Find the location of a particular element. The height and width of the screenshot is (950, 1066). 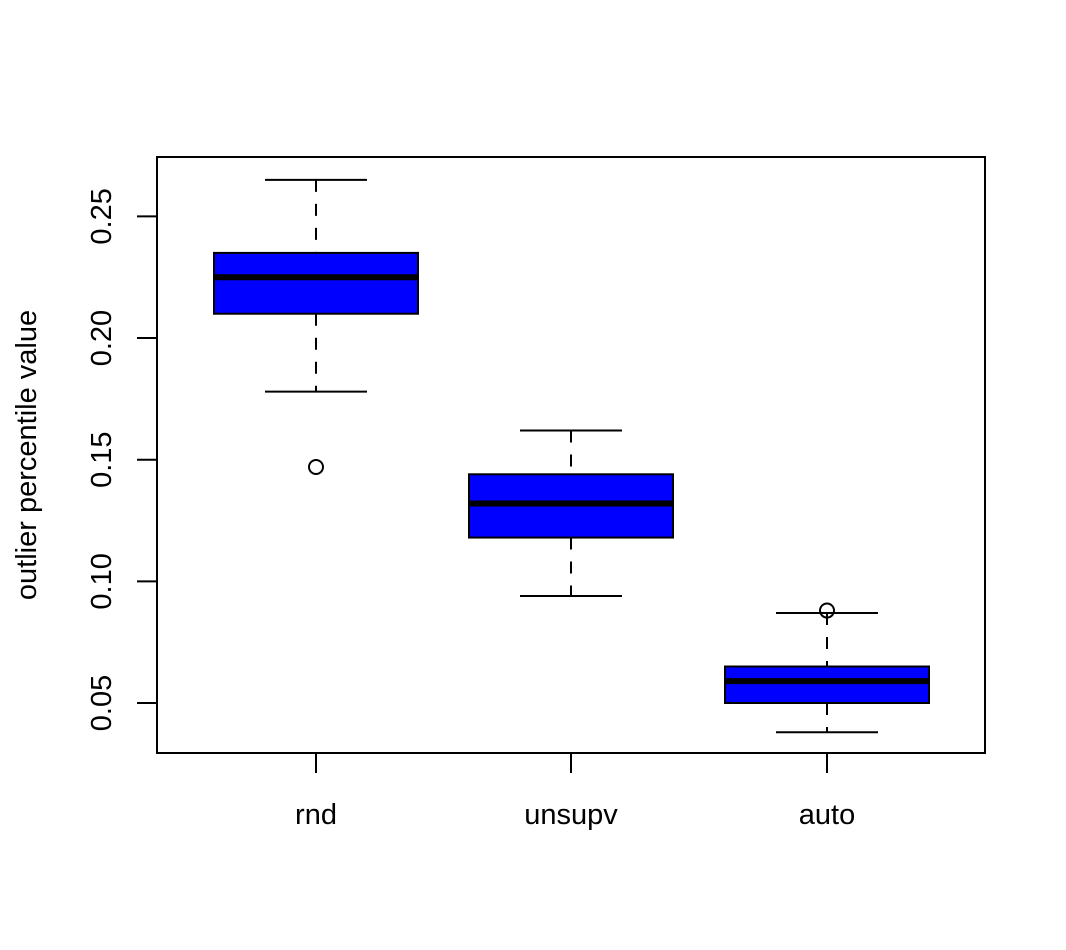

y-tick-label: 0.10 is located at coordinates (102, 581).